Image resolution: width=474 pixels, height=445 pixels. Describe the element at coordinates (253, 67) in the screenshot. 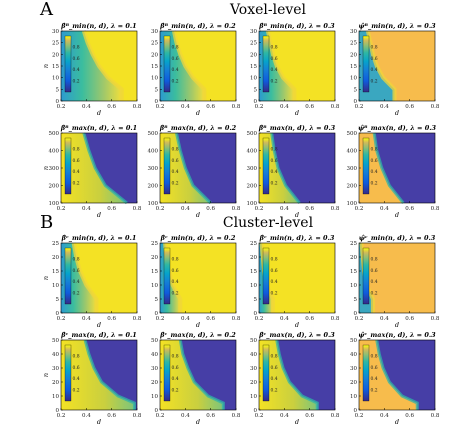

I see `y-tick-label: 15` at that location.